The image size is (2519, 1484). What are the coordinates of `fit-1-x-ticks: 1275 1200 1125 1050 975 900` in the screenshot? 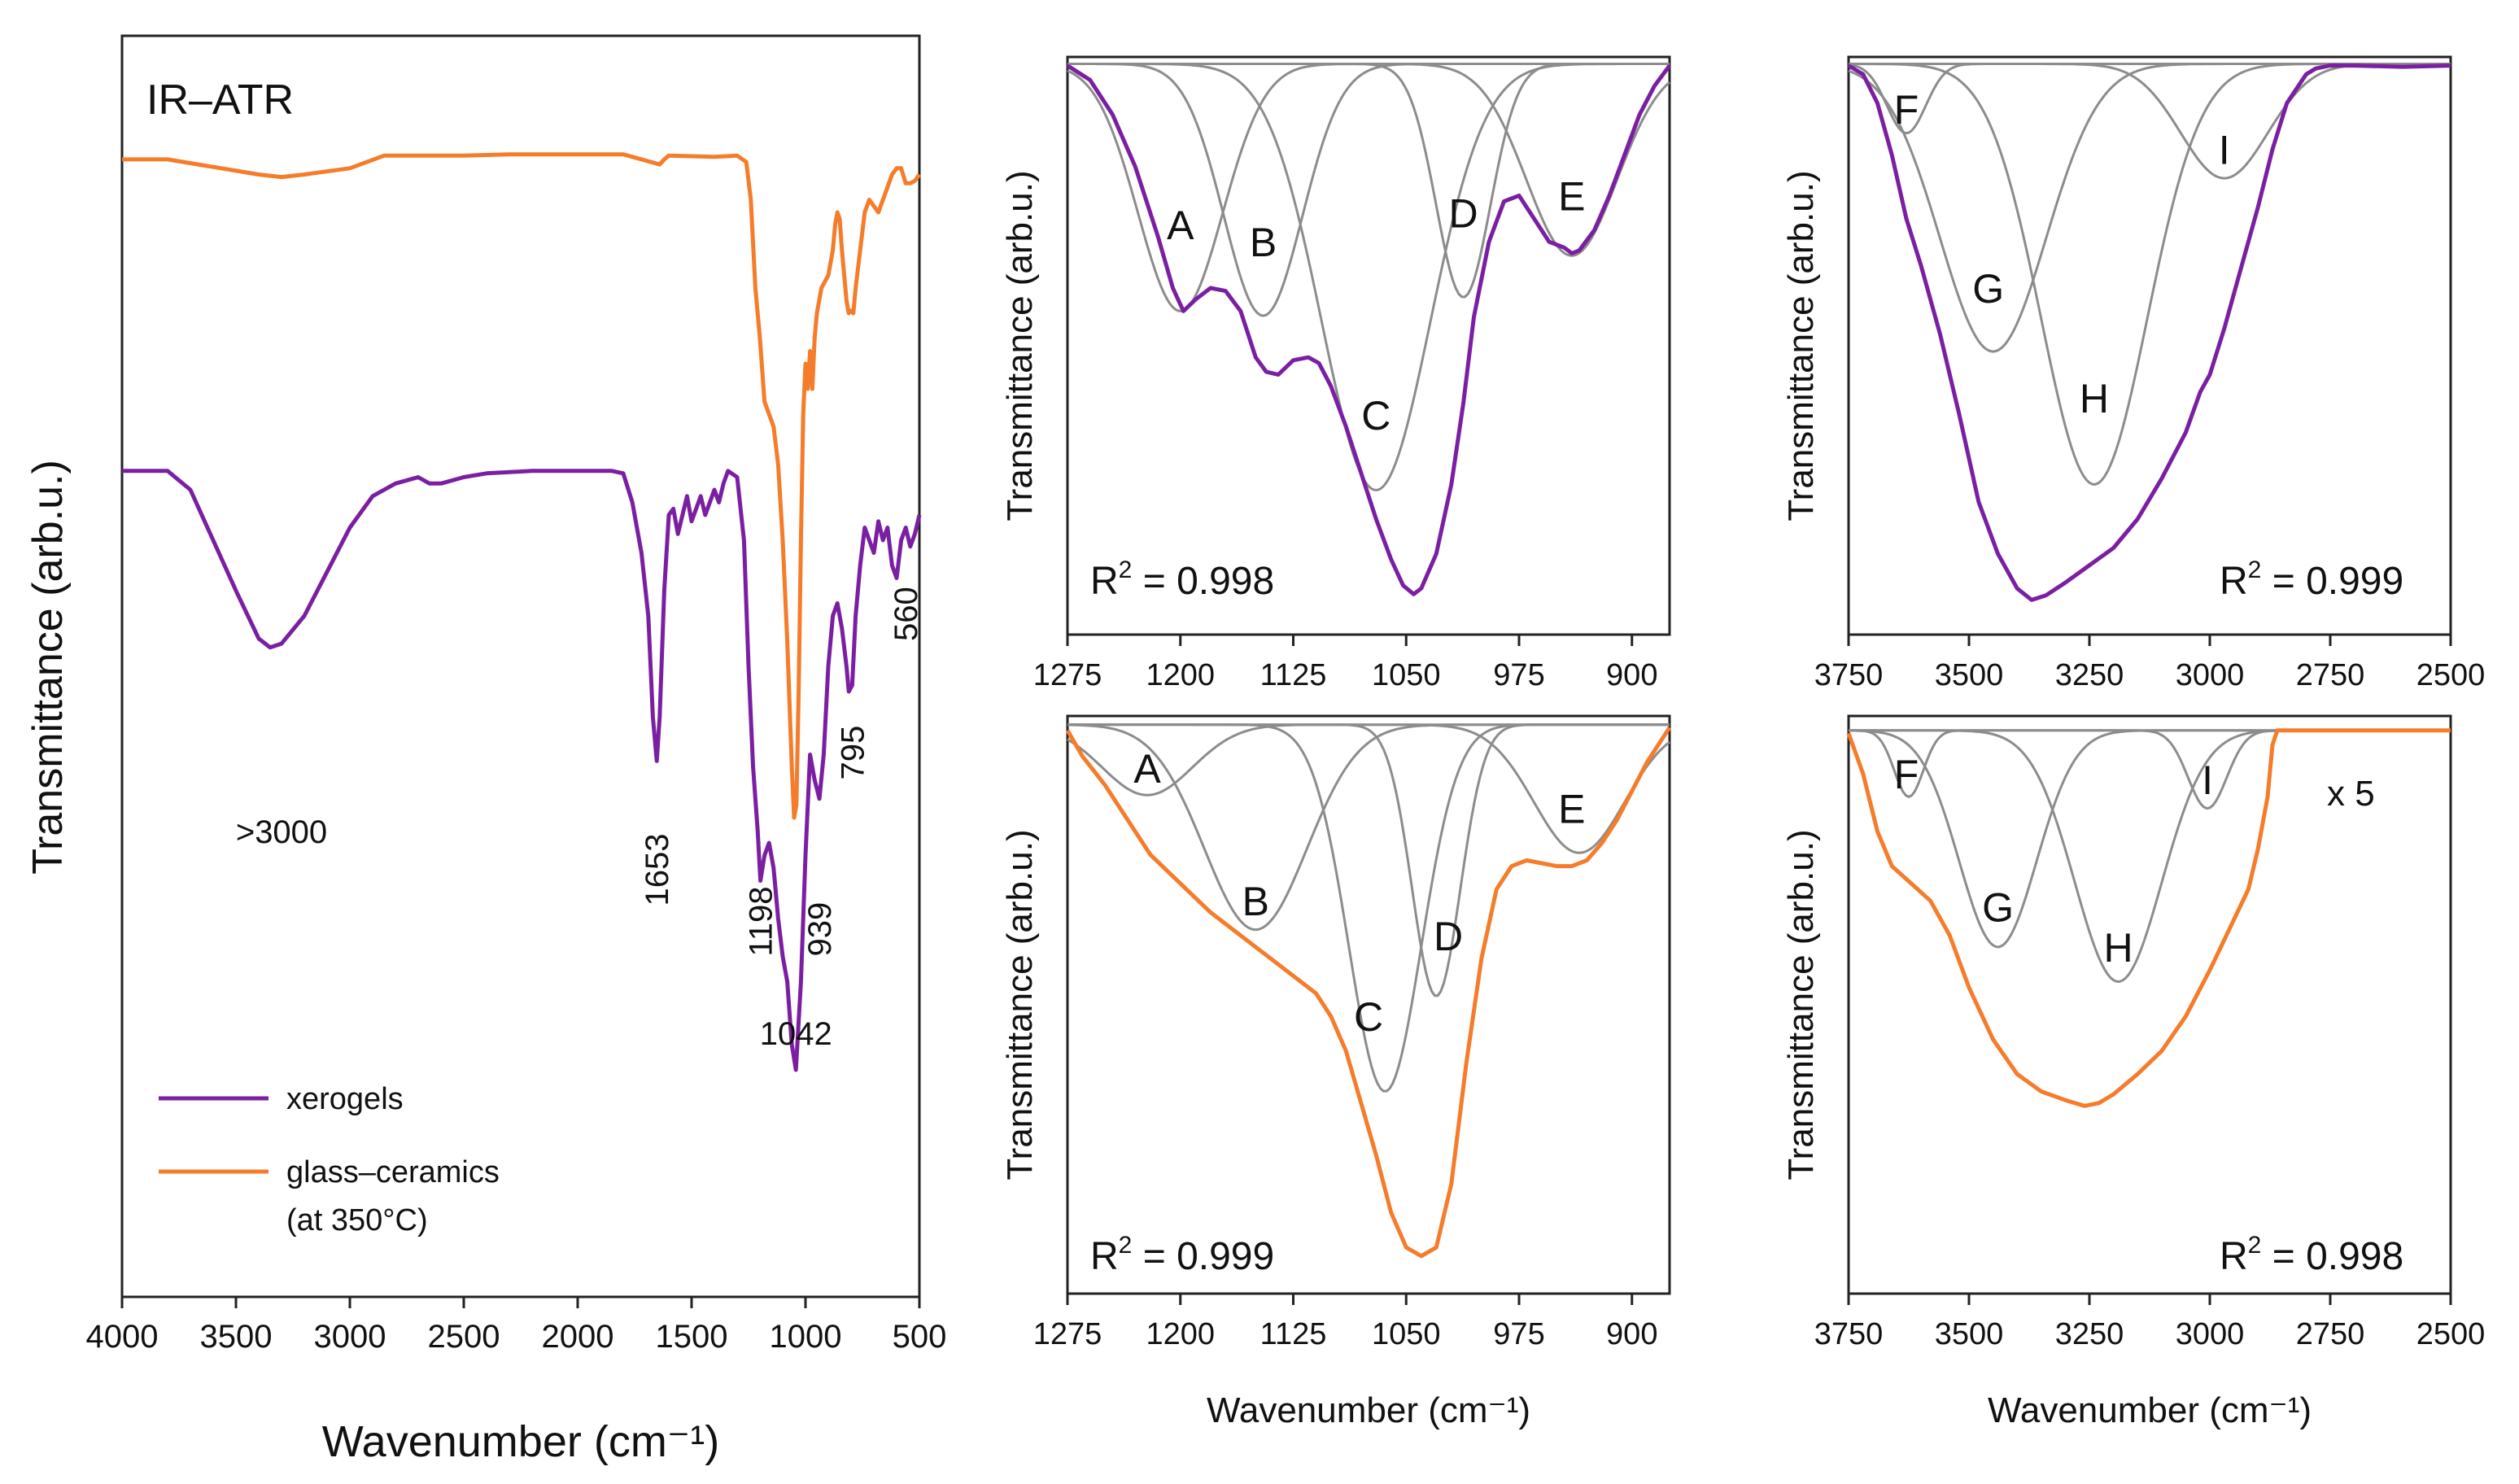 It's located at (1345, 664).